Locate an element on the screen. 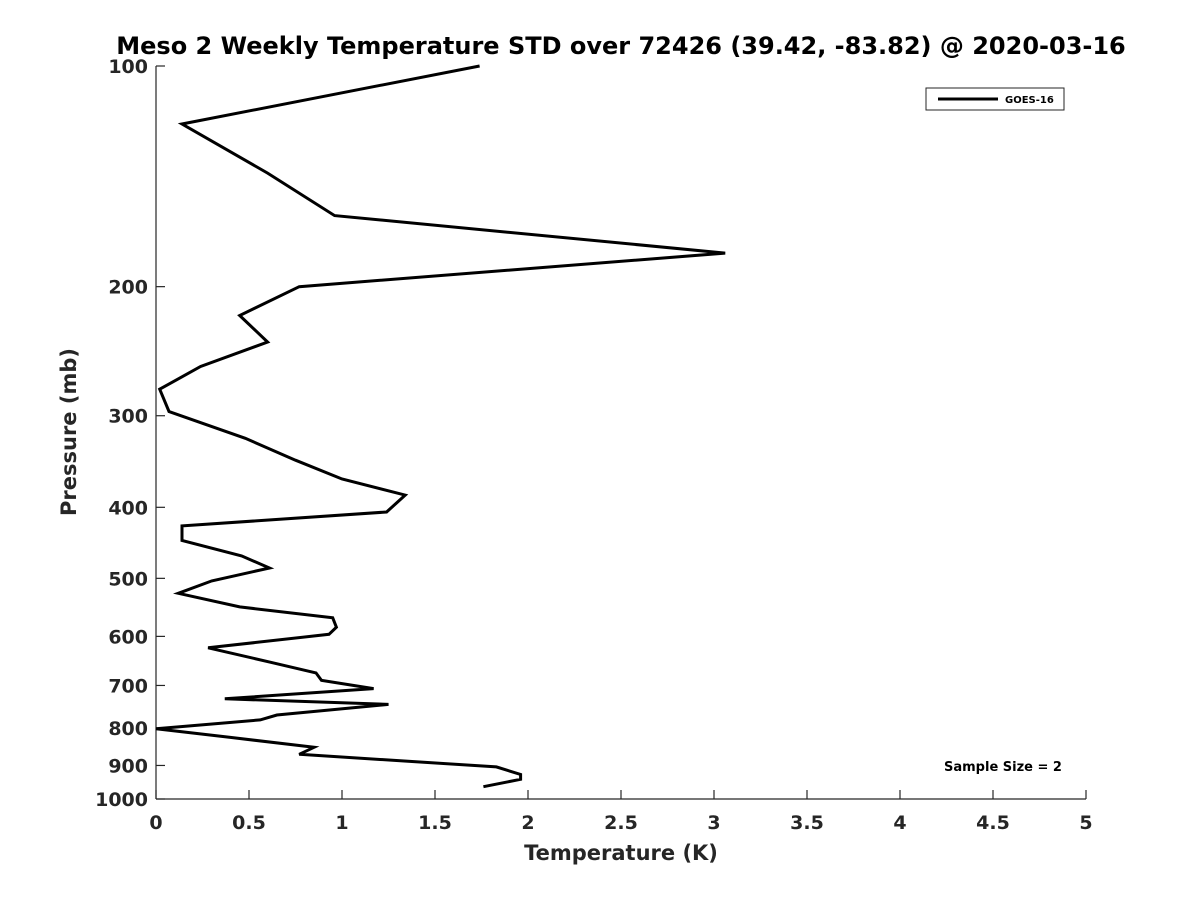  x-axis-ticks: 0 0.5 1 1.5 2 2.5 3 3.5 4 4.5 5 is located at coordinates (621, 812).